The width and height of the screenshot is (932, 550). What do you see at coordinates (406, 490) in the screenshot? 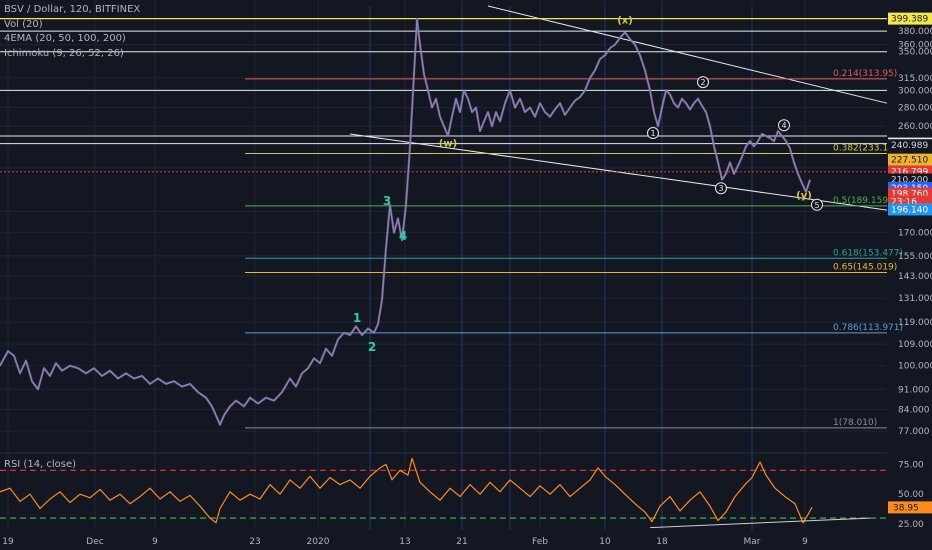
I see `rsi-line` at bounding box center [406, 490].